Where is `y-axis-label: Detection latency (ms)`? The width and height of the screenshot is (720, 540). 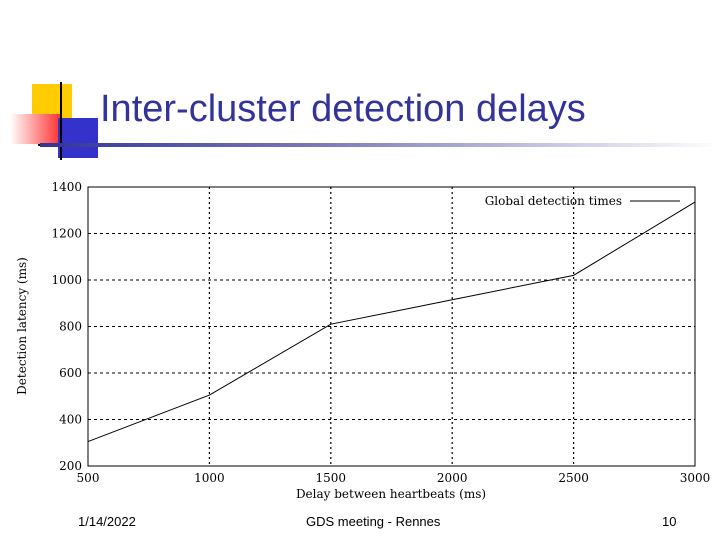
y-axis-label: Detection latency (ms) is located at coordinates (22, 326).